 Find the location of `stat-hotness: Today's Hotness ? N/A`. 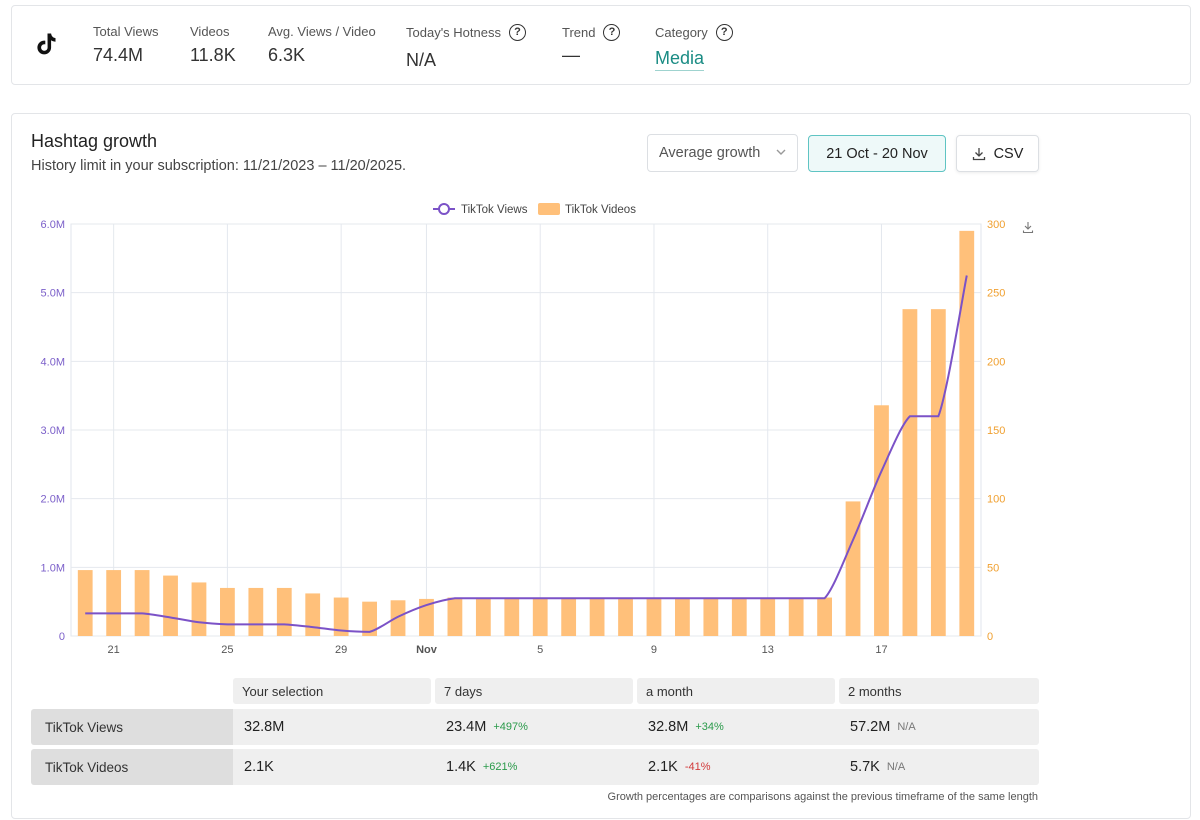

stat-hotness: Today's Hotness ? N/A is located at coordinates (466, 47).